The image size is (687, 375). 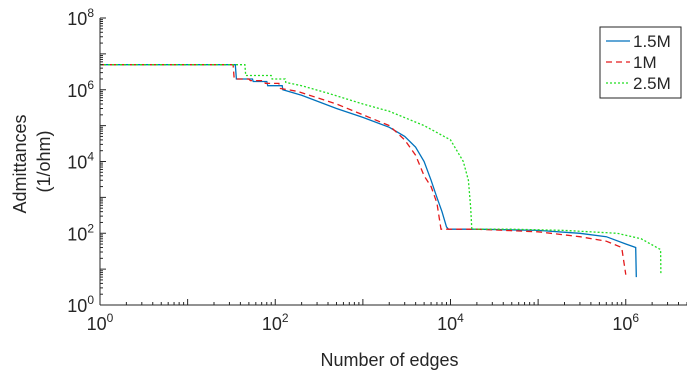 I want to click on x-tick-label: 10², so click(x=275, y=322).